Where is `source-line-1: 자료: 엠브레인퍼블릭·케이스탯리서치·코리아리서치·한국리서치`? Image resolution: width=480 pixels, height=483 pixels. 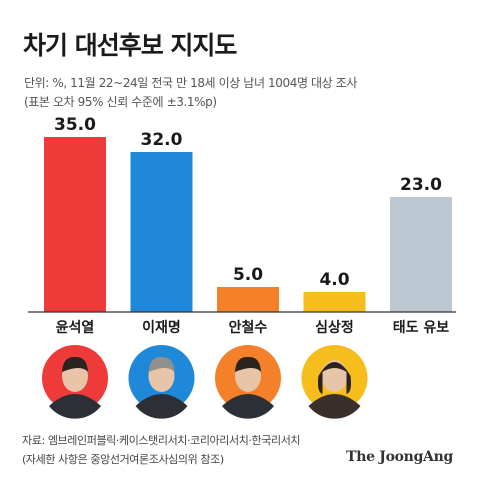
source-line-1: 자료: 엠브레인퍼블릭·케이스탯리서치·코리아리서치·한국리서치 is located at coordinates (161, 440).